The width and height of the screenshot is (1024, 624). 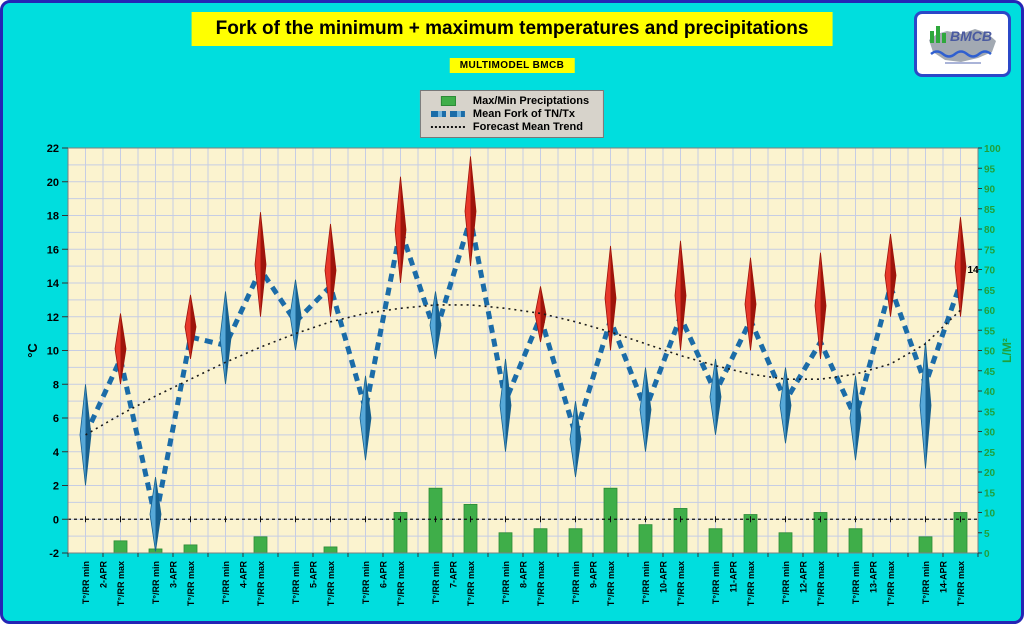 I want to click on svg-text: 16, so click(x=53, y=250).